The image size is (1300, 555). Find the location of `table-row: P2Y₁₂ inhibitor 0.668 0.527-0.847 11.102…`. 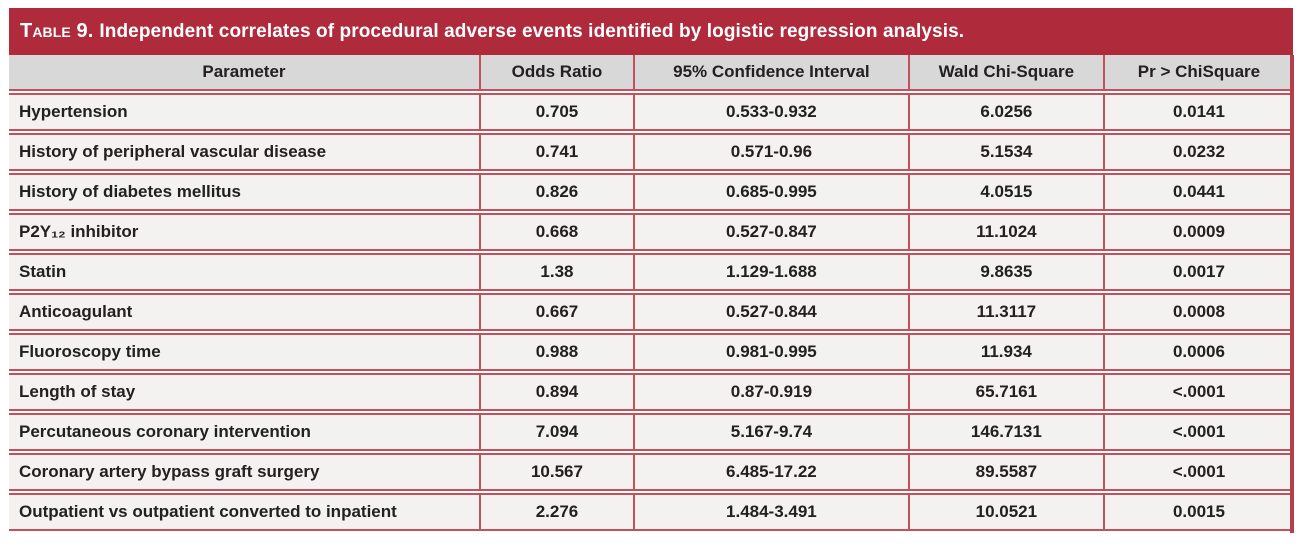

table-row: P2Y₁₂ inhibitor 0.668 0.527-0.847 11.102… is located at coordinates (651, 232).